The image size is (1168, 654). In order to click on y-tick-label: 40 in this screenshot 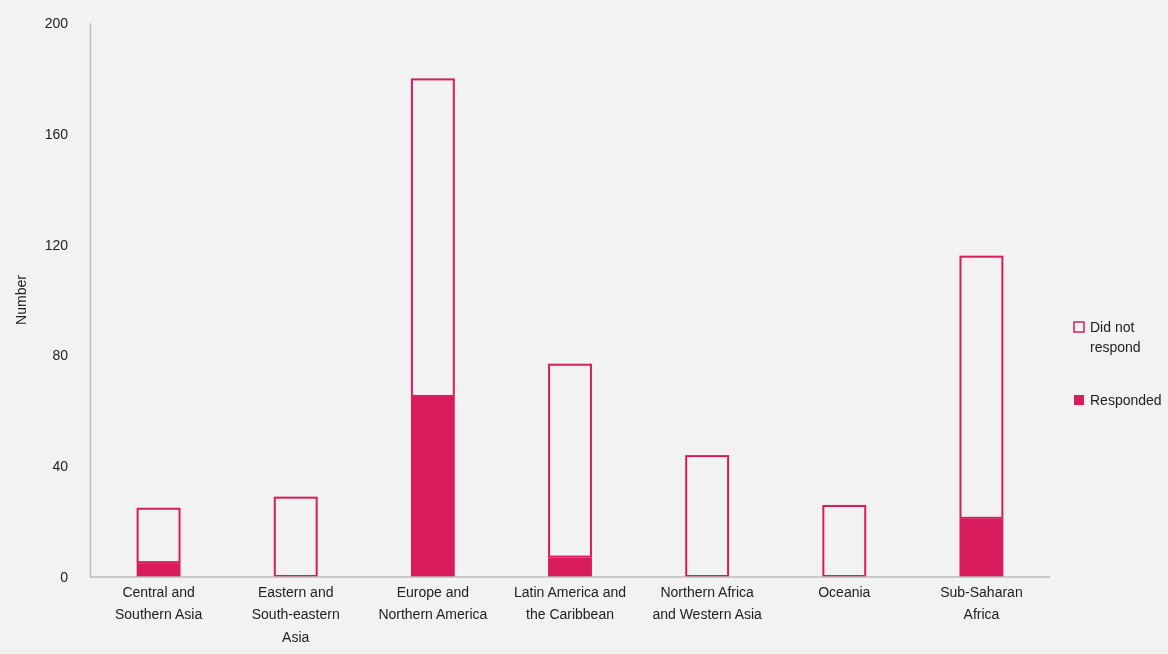, I will do `click(60, 466)`.